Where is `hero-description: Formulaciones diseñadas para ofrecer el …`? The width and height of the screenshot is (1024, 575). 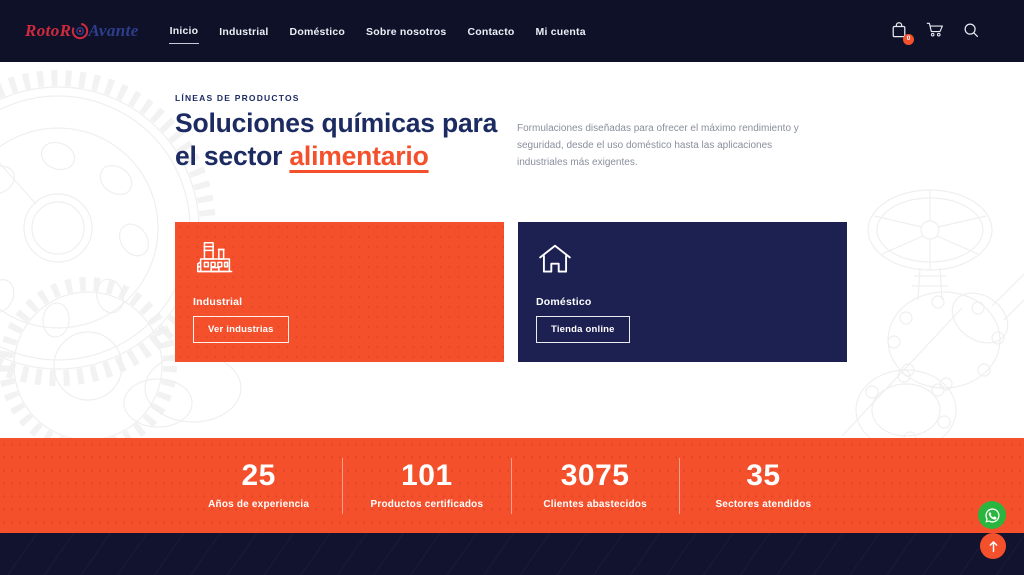
hero-description: Formulaciones diseñadas para ofrecer el … is located at coordinates (658, 146).